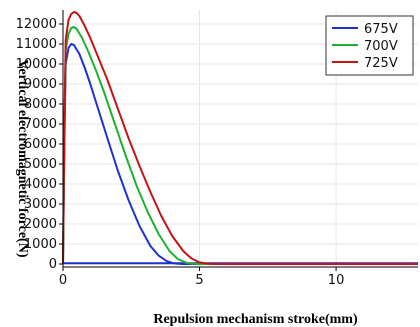 This screenshot has width=420, height=327. Describe the element at coordinates (336, 280) in the screenshot. I see `x-tick-label: 10` at that location.